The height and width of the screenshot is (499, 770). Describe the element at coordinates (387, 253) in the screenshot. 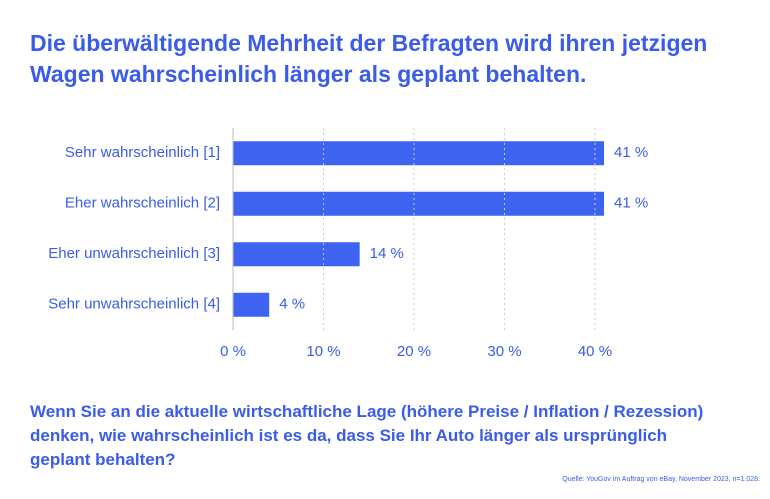

I see `value-label: 14 %` at that location.